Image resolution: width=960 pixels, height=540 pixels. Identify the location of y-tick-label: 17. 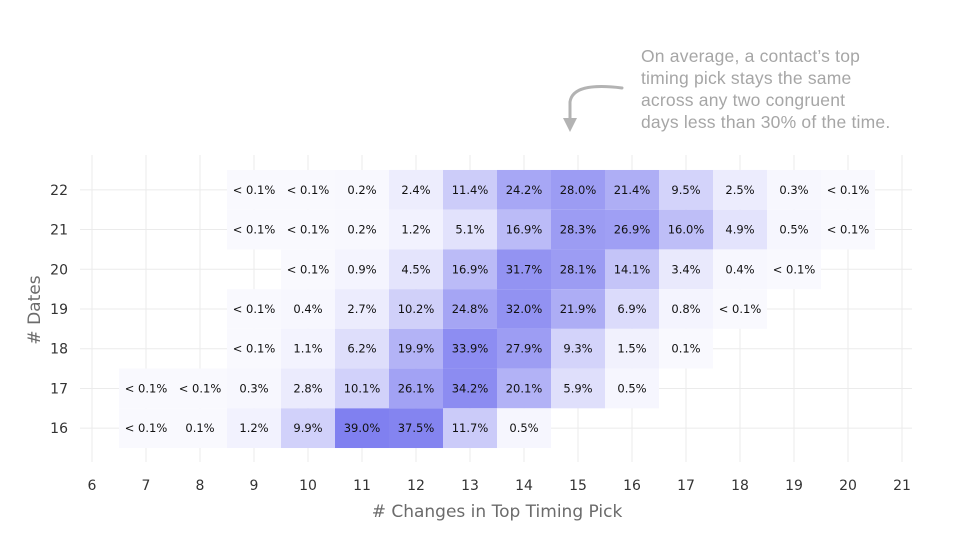
(59, 389).